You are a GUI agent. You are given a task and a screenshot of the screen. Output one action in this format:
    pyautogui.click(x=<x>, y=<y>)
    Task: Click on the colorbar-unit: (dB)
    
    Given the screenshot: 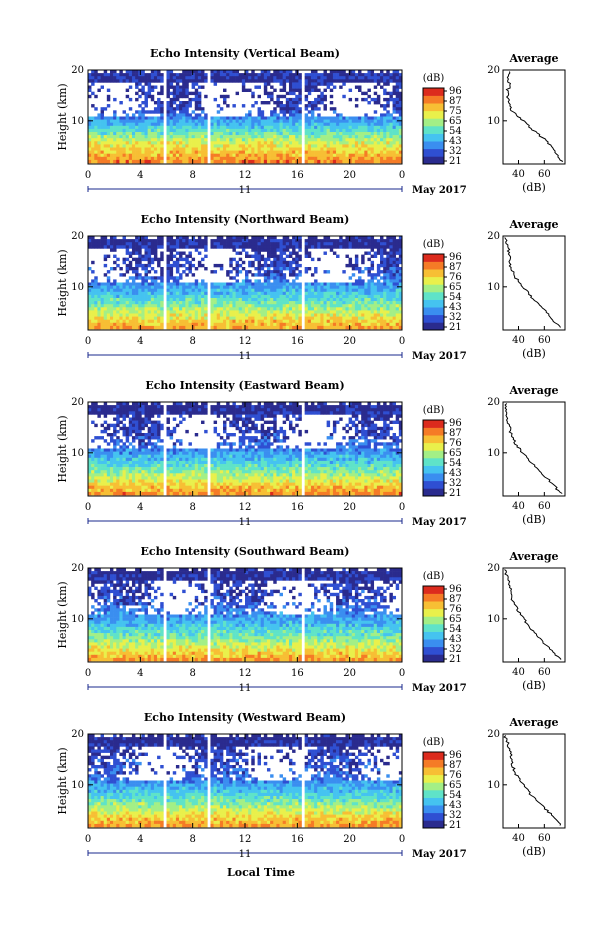 What is the action you would take?
    pyautogui.click(x=434, y=78)
    